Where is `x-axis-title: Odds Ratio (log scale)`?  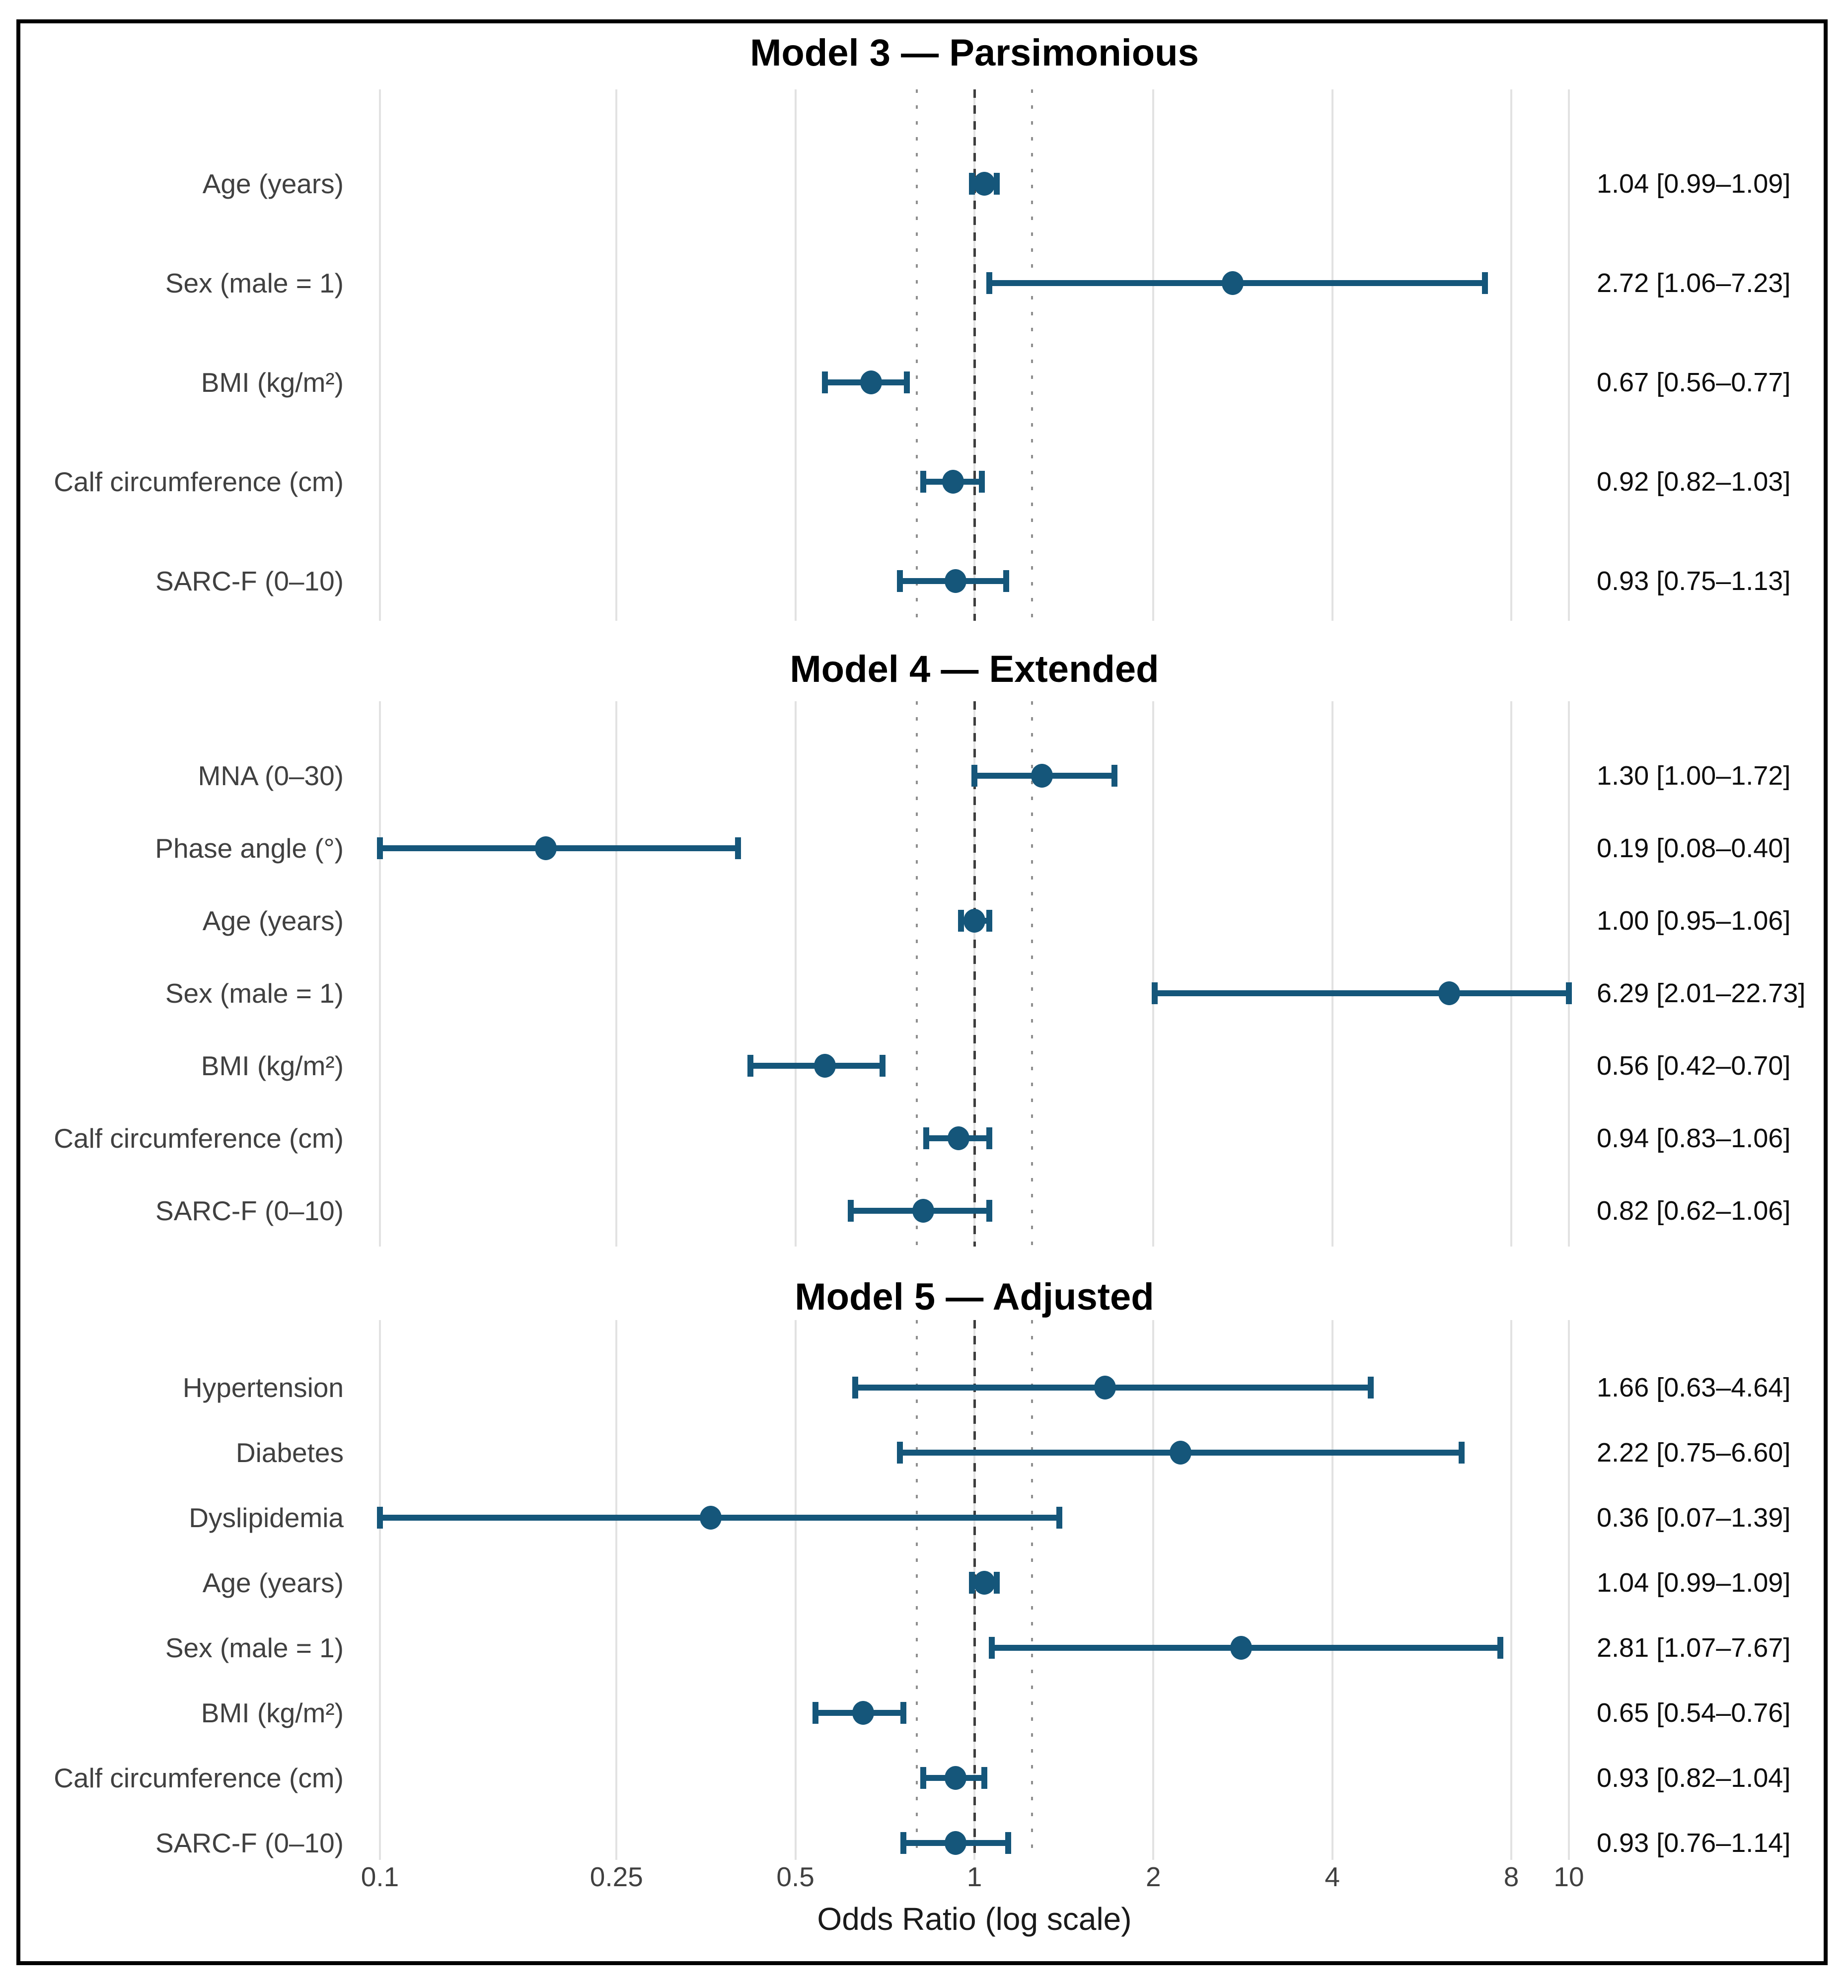 x-axis-title: Odds Ratio (log scale) is located at coordinates (975, 1919).